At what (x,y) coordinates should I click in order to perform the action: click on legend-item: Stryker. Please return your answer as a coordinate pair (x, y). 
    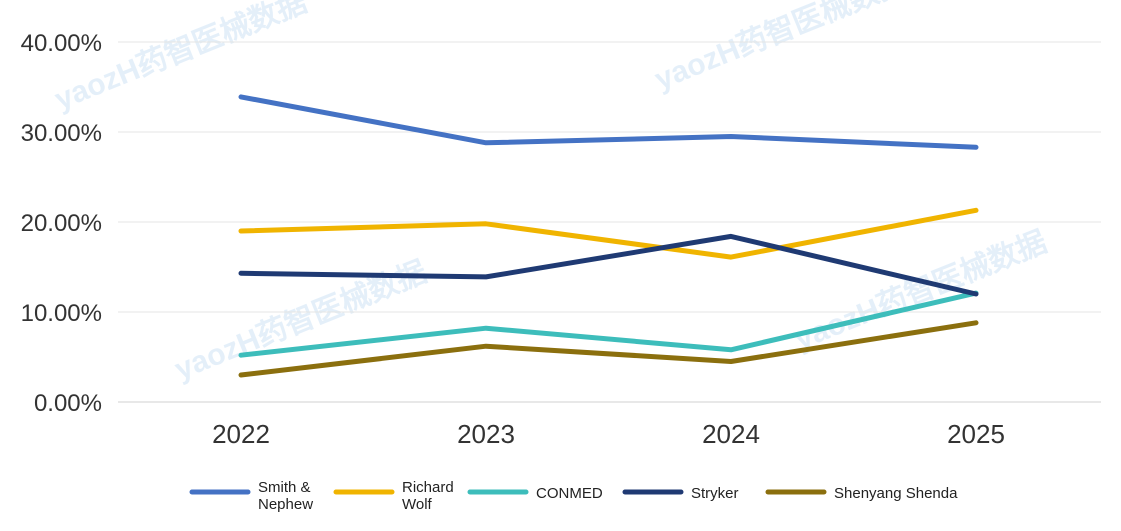
    Looking at the image, I should click on (680, 493).